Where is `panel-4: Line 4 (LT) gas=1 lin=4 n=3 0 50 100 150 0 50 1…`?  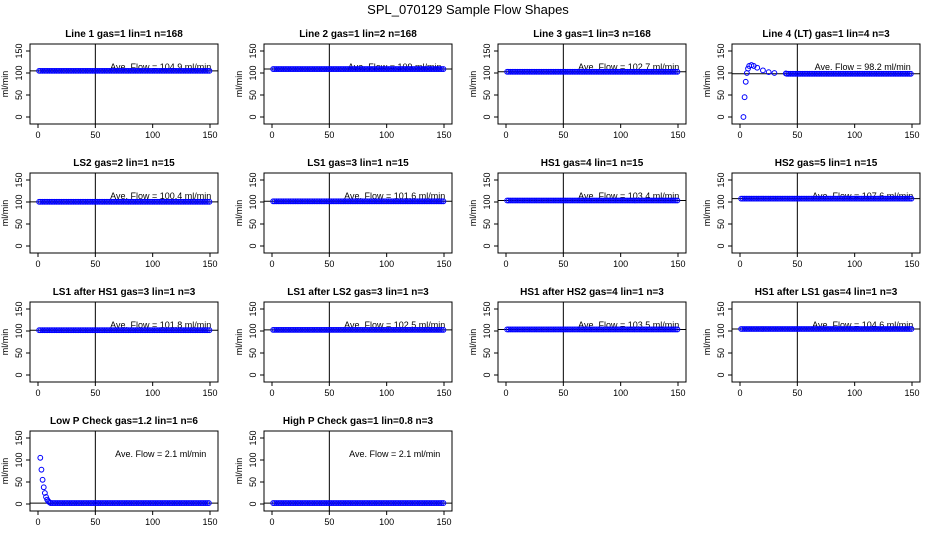
panel-4: Line 4 (LT) gas=1 lin=4 n=3 0 50 100 150 0 50 1… is located at coordinates (811, 84).